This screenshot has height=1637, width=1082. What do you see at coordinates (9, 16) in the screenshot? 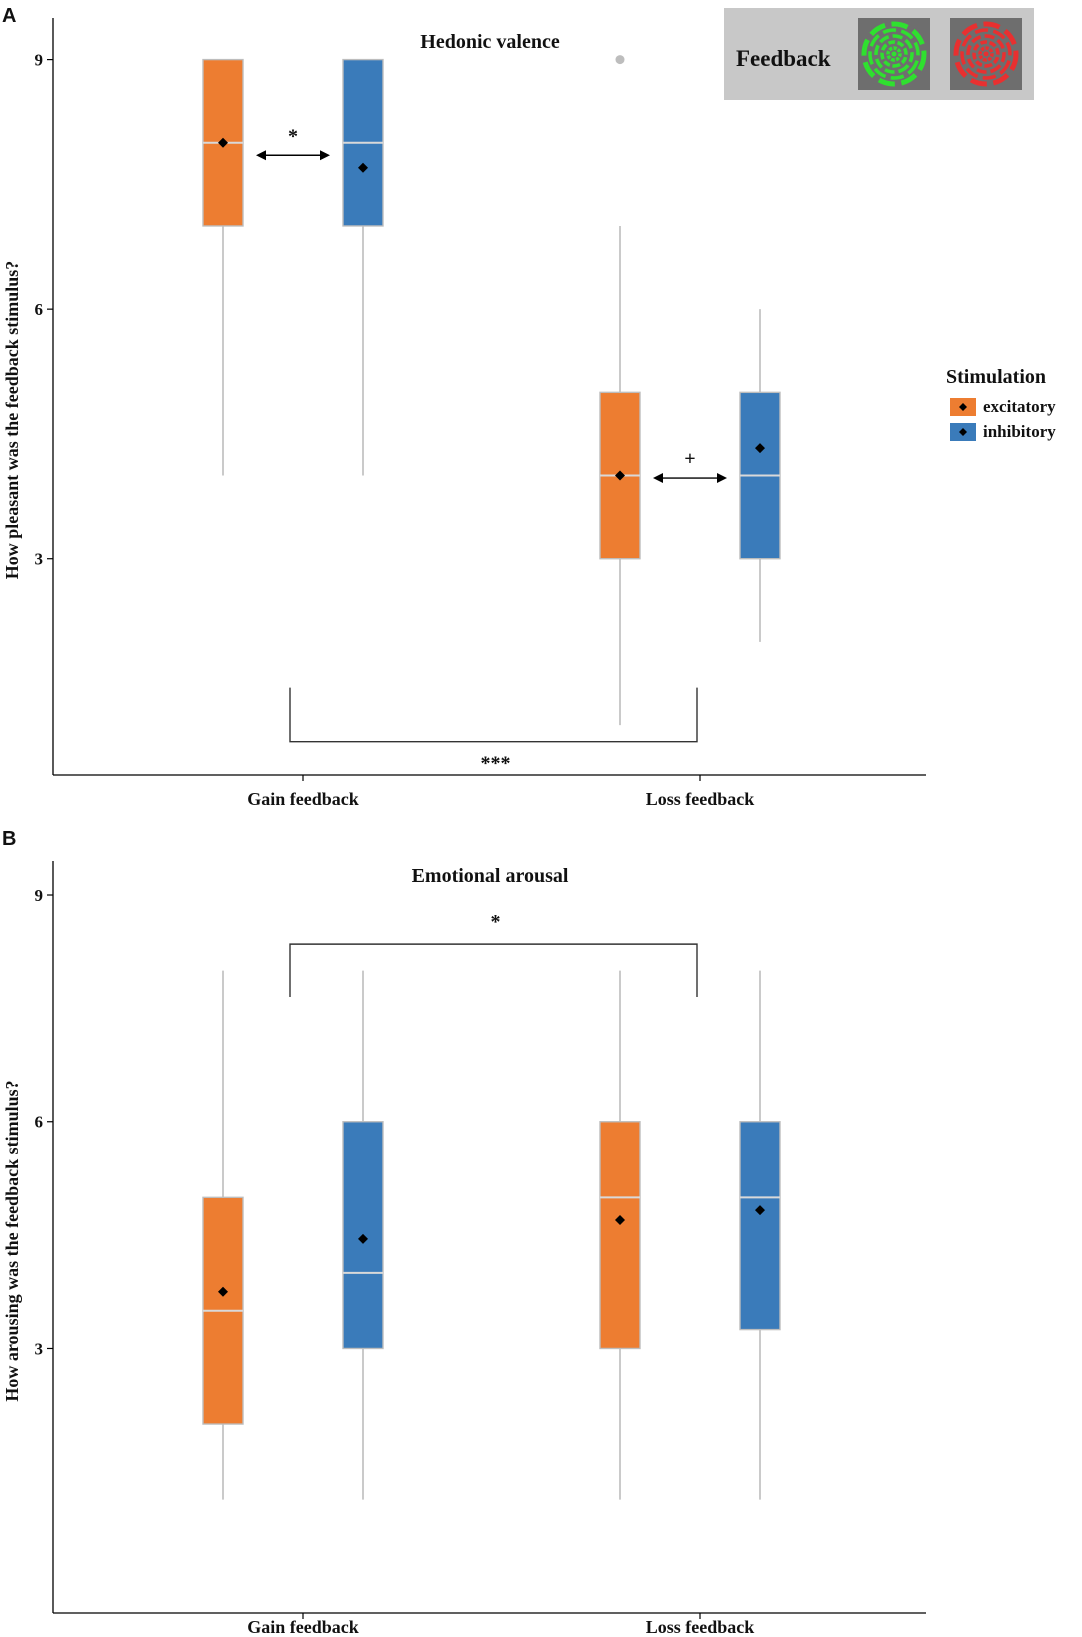
I see `panel-letter: A` at bounding box center [9, 16].